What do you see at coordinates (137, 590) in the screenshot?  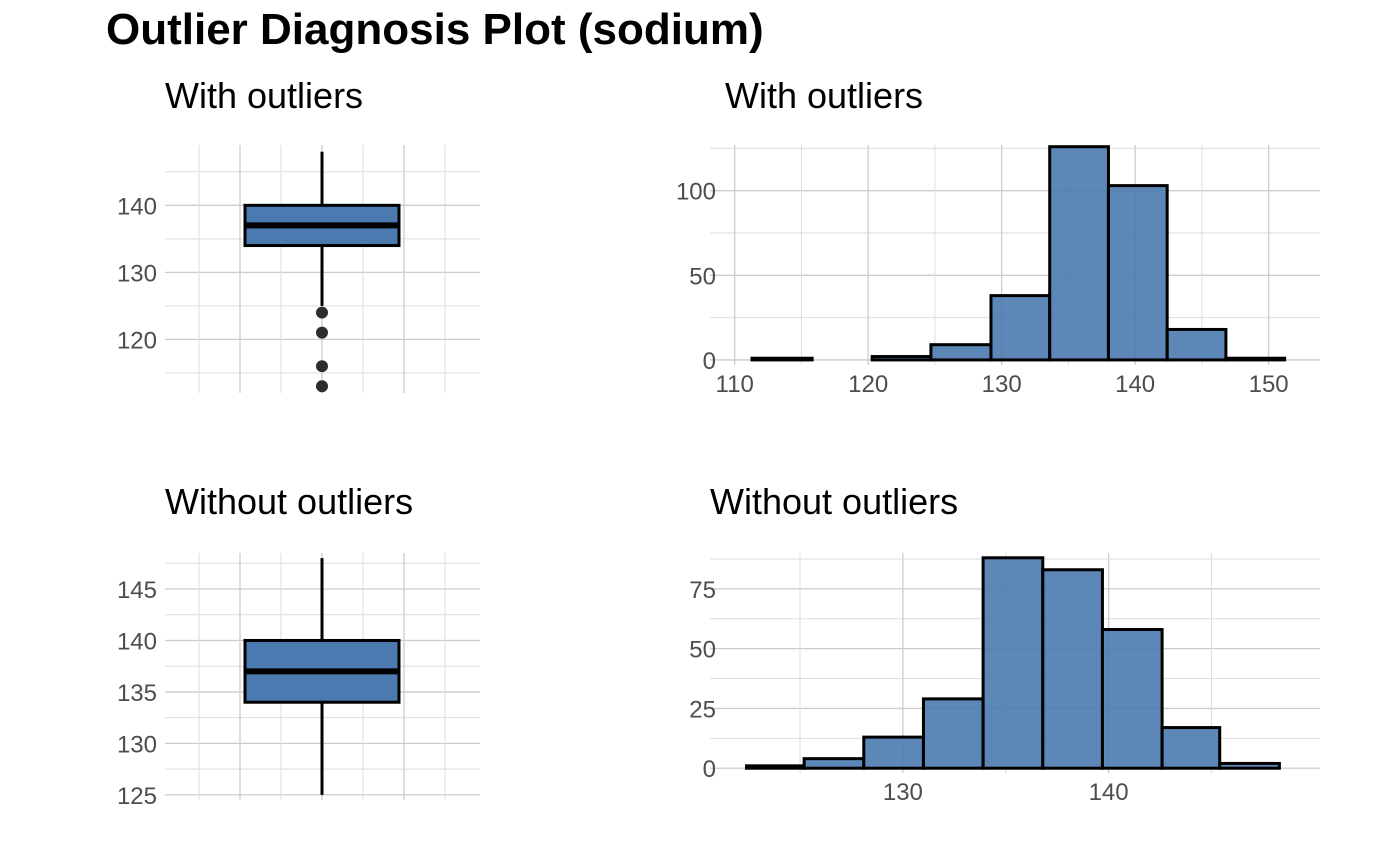 I see `y-tick-label: 145` at bounding box center [137, 590].